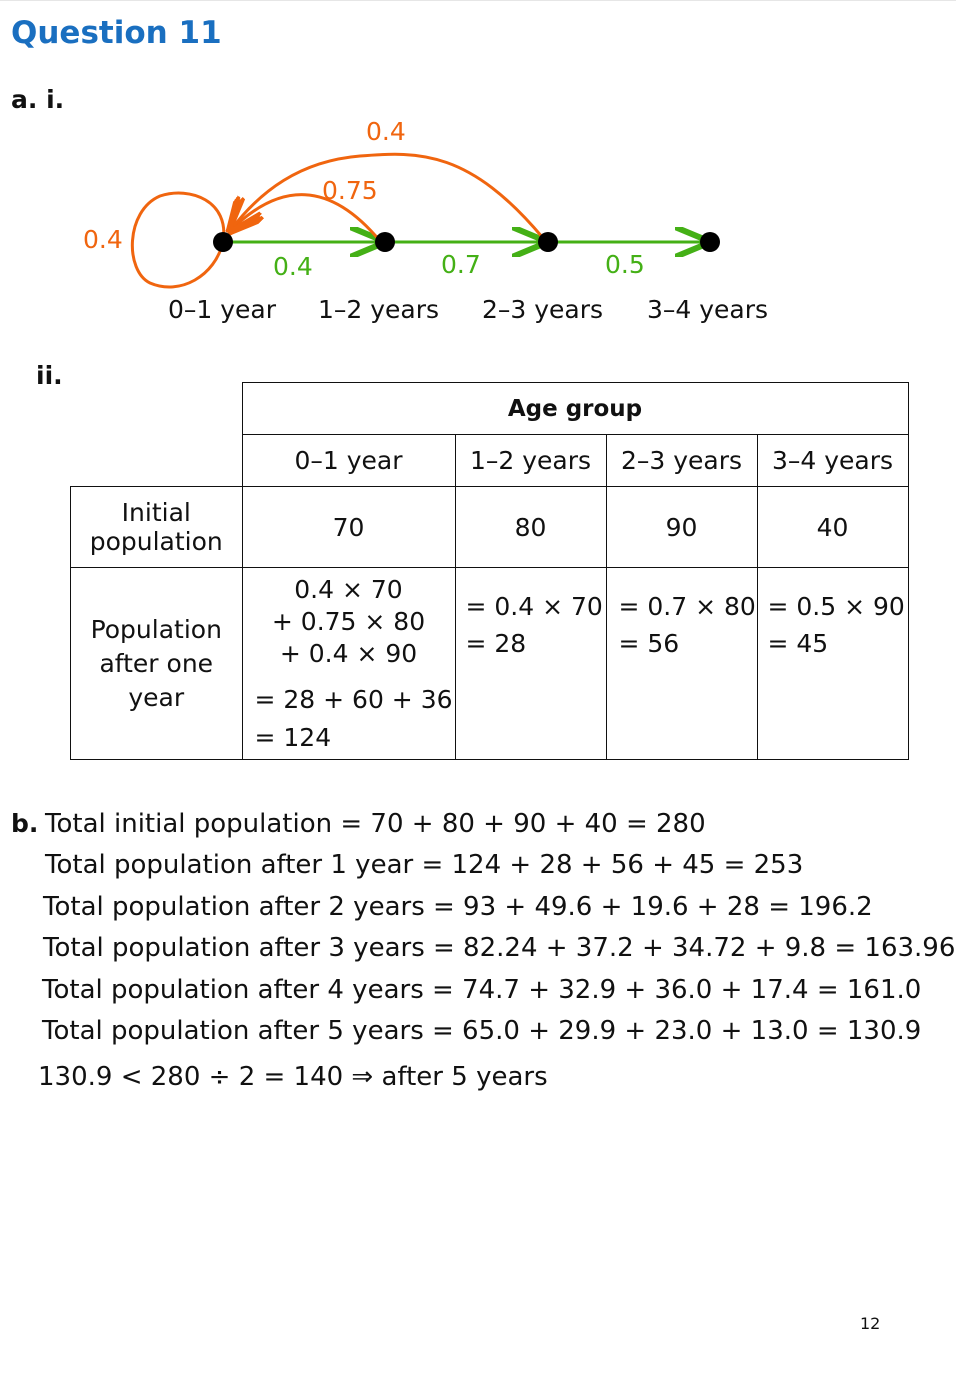 Image resolution: width=956 pixels, height=1387 pixels. Describe the element at coordinates (348, 460) in the screenshot. I see `column-header: 0–1 year` at that location.